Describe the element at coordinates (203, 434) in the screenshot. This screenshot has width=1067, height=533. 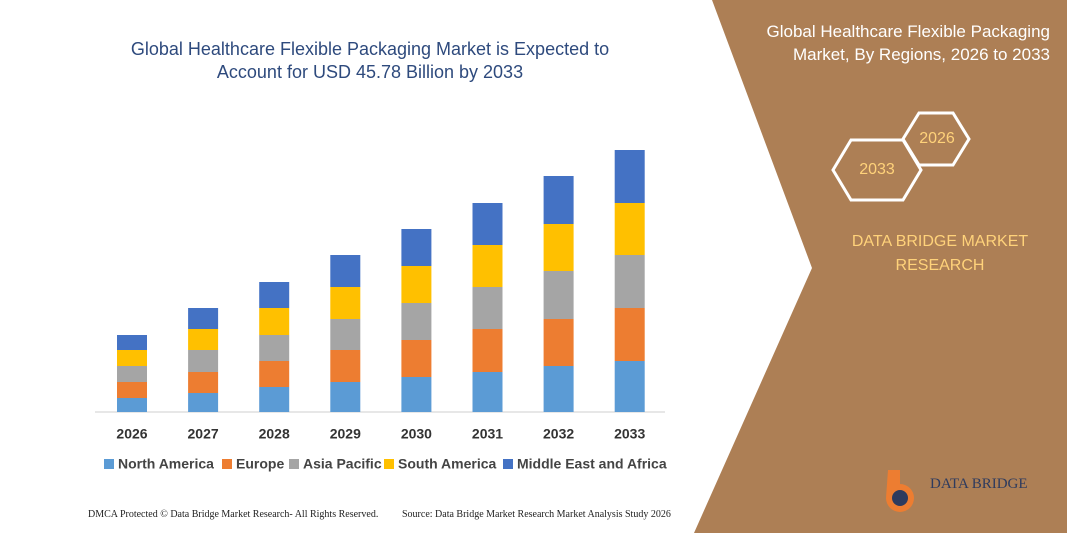
I see `x-tick-label: 2027` at that location.